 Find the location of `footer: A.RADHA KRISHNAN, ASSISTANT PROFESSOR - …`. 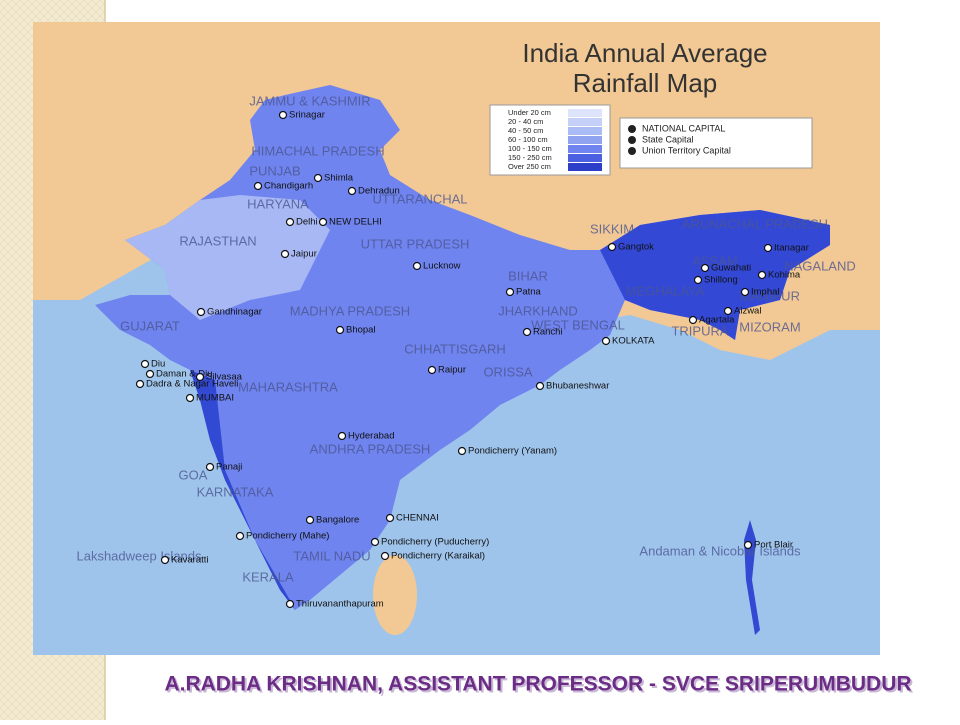

footer: A.RADHA KRISHNAN, ASSISTANT PROFESSOR - … is located at coordinates (537, 684).